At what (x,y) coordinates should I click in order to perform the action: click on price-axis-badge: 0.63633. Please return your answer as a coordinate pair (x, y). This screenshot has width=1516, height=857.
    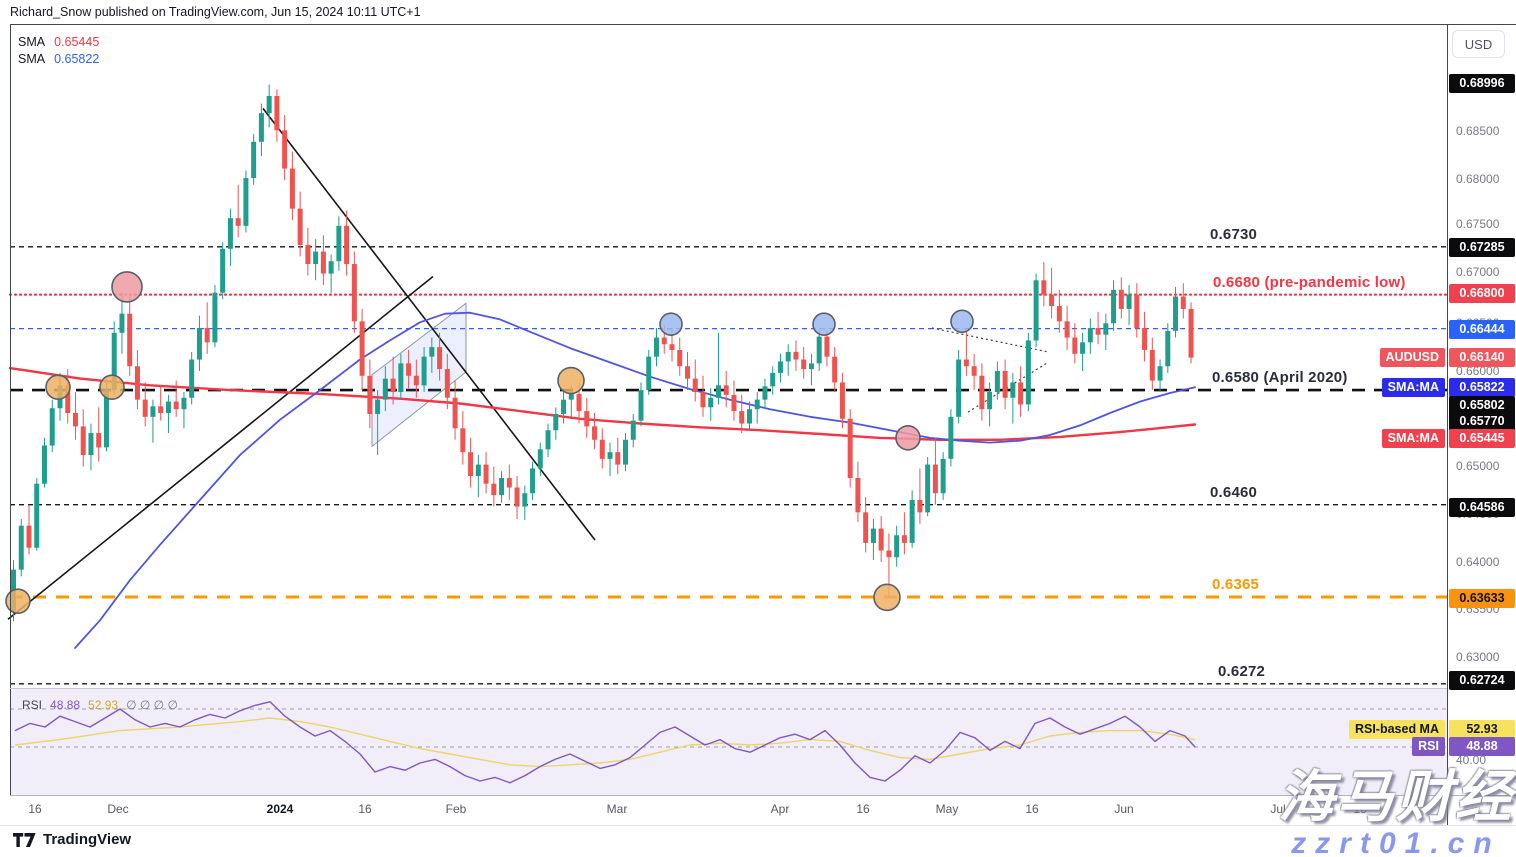
    Looking at the image, I should click on (1482, 598).